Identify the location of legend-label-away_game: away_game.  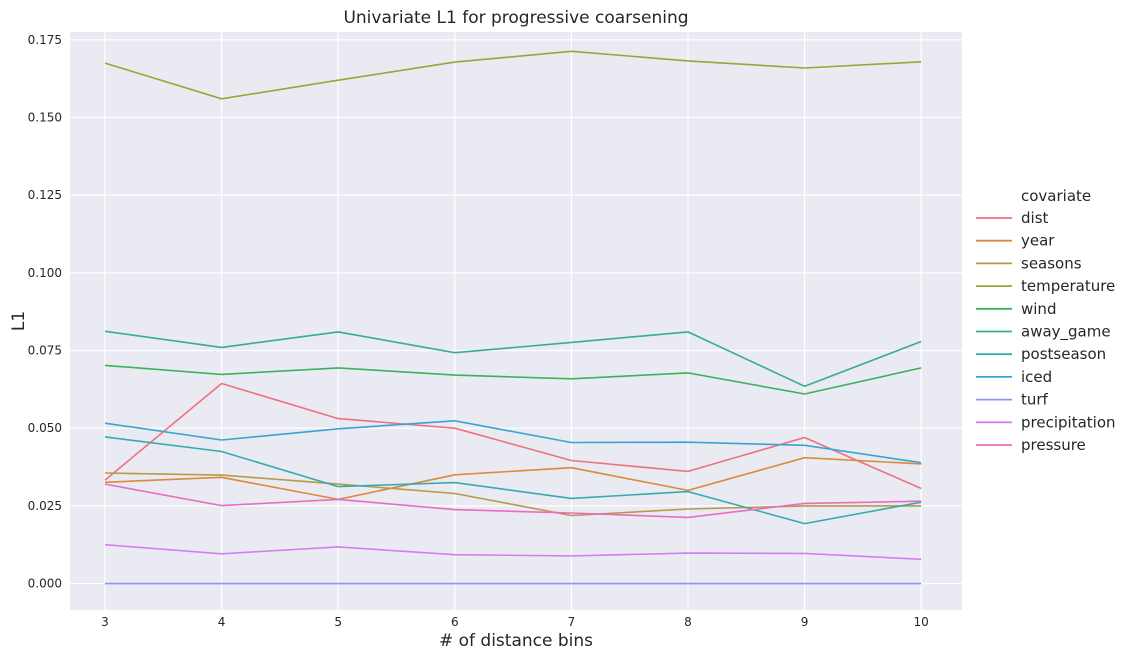
(1066, 332).